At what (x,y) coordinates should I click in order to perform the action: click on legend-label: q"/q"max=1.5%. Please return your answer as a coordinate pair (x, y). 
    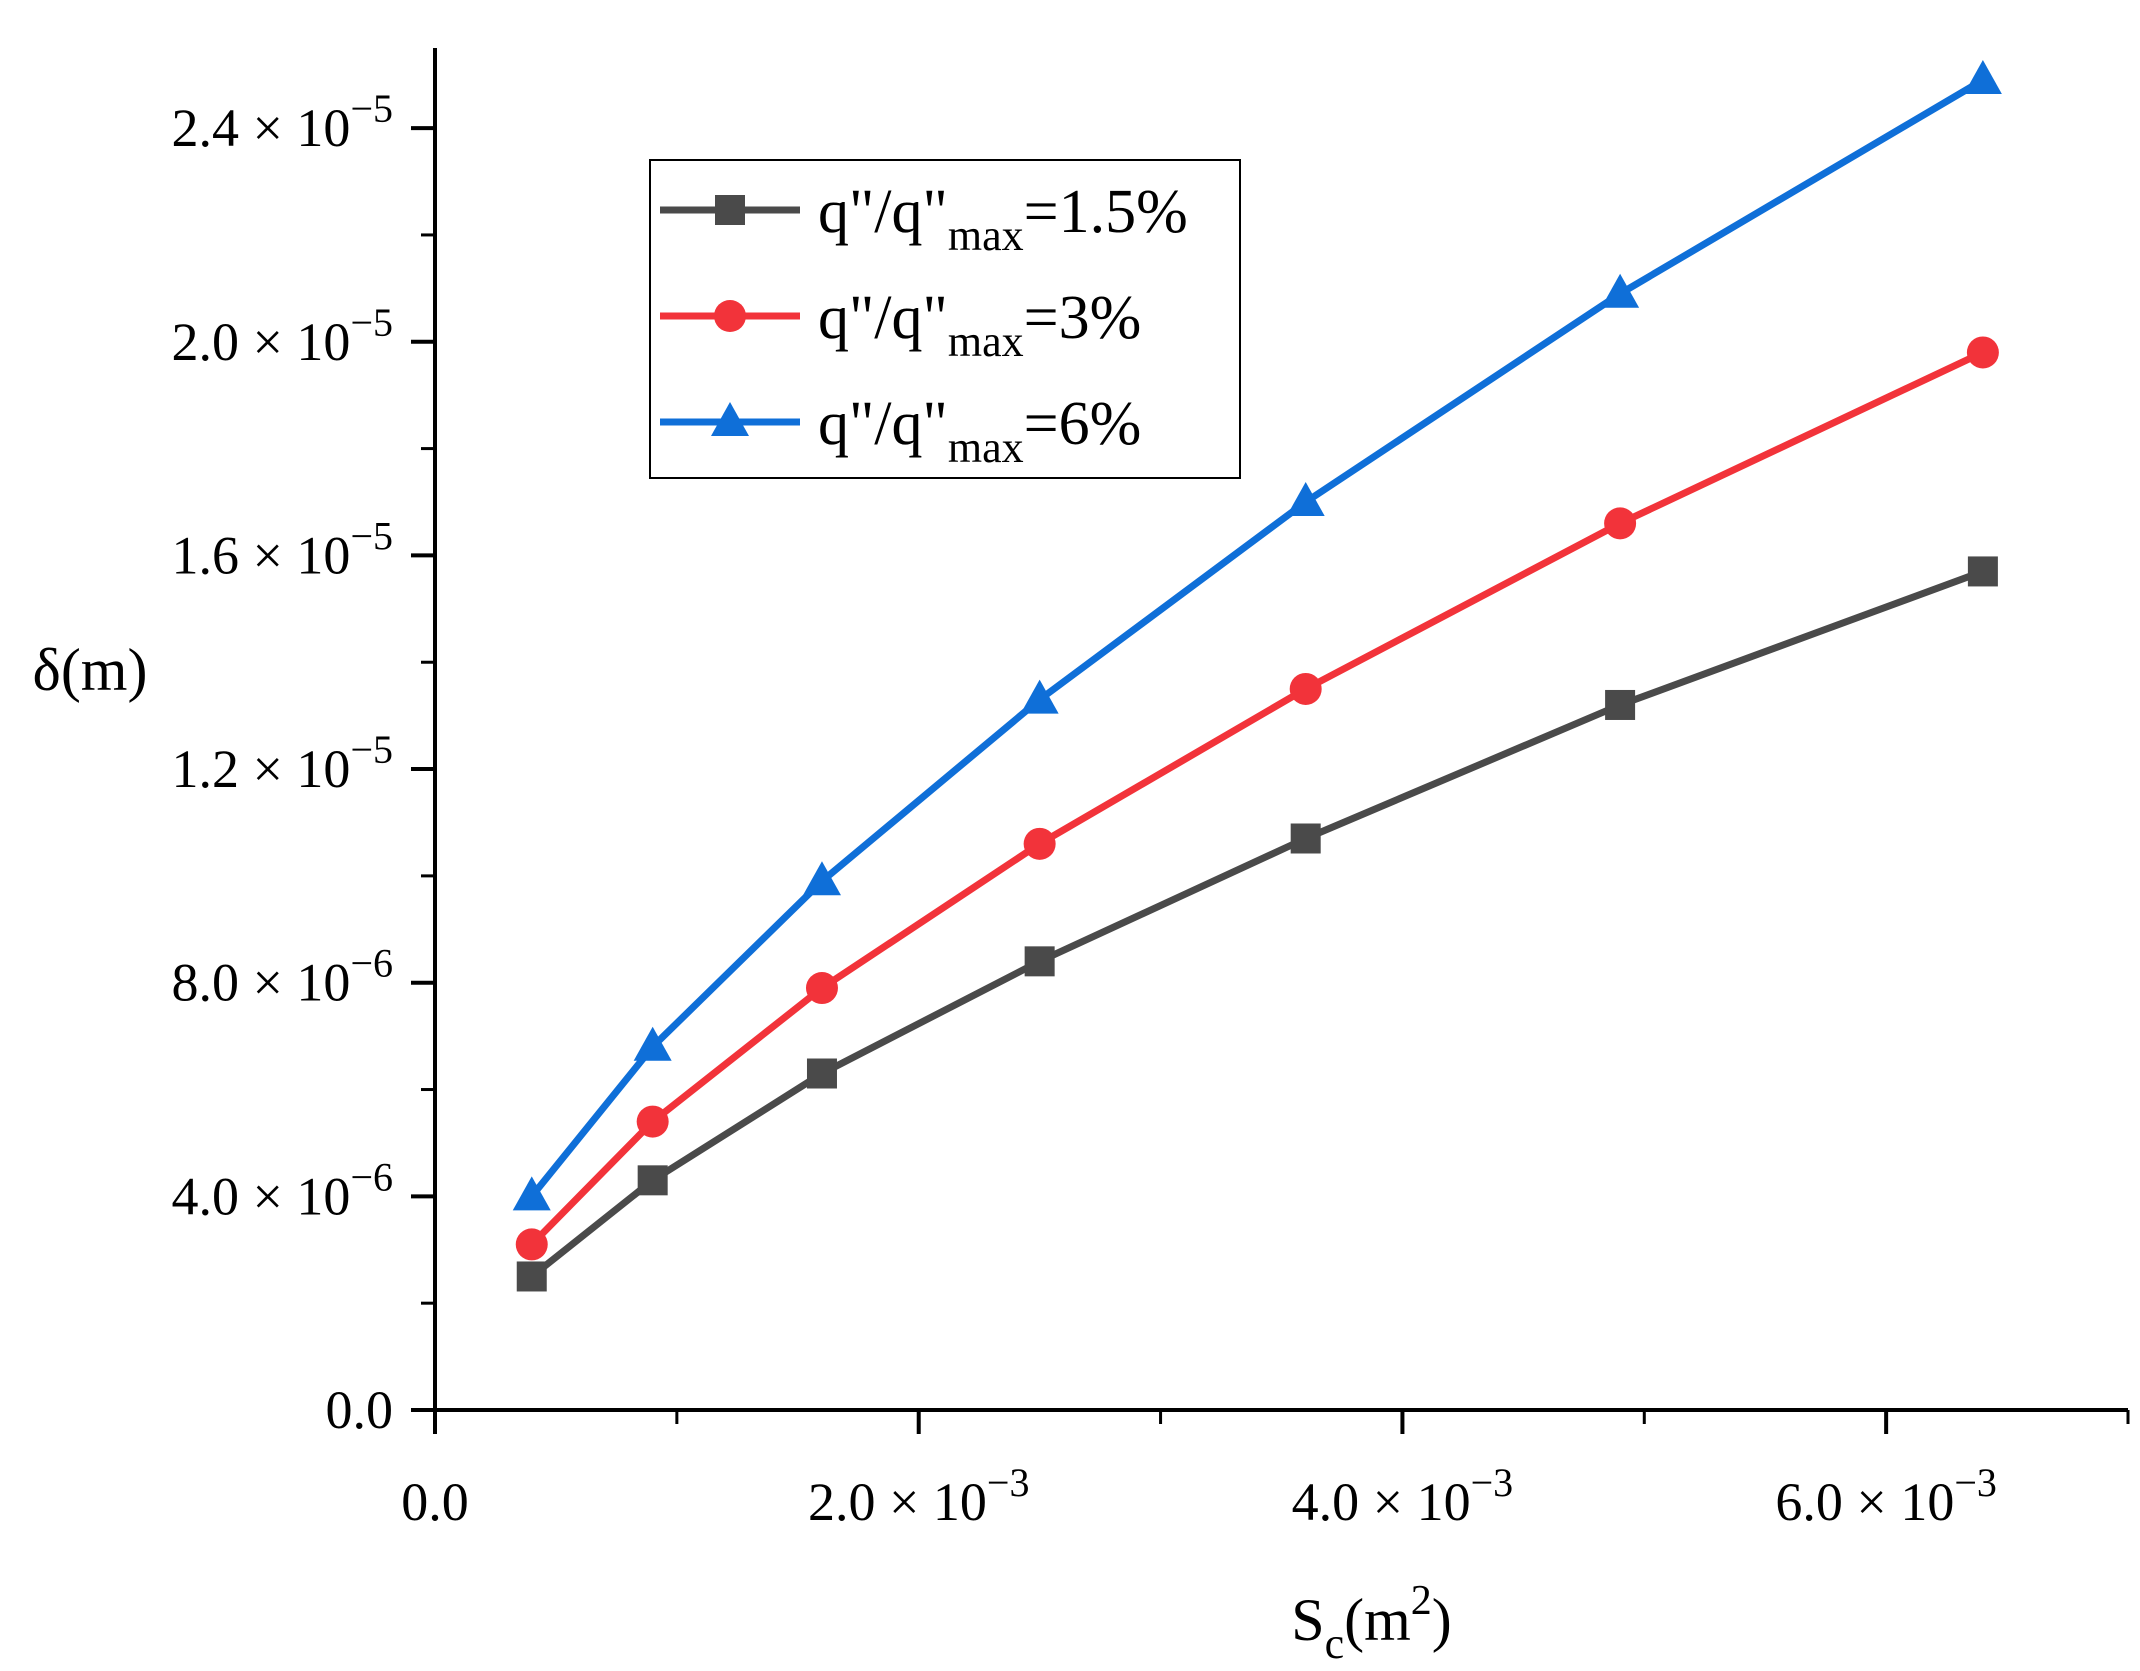
    Looking at the image, I should click on (1003, 219).